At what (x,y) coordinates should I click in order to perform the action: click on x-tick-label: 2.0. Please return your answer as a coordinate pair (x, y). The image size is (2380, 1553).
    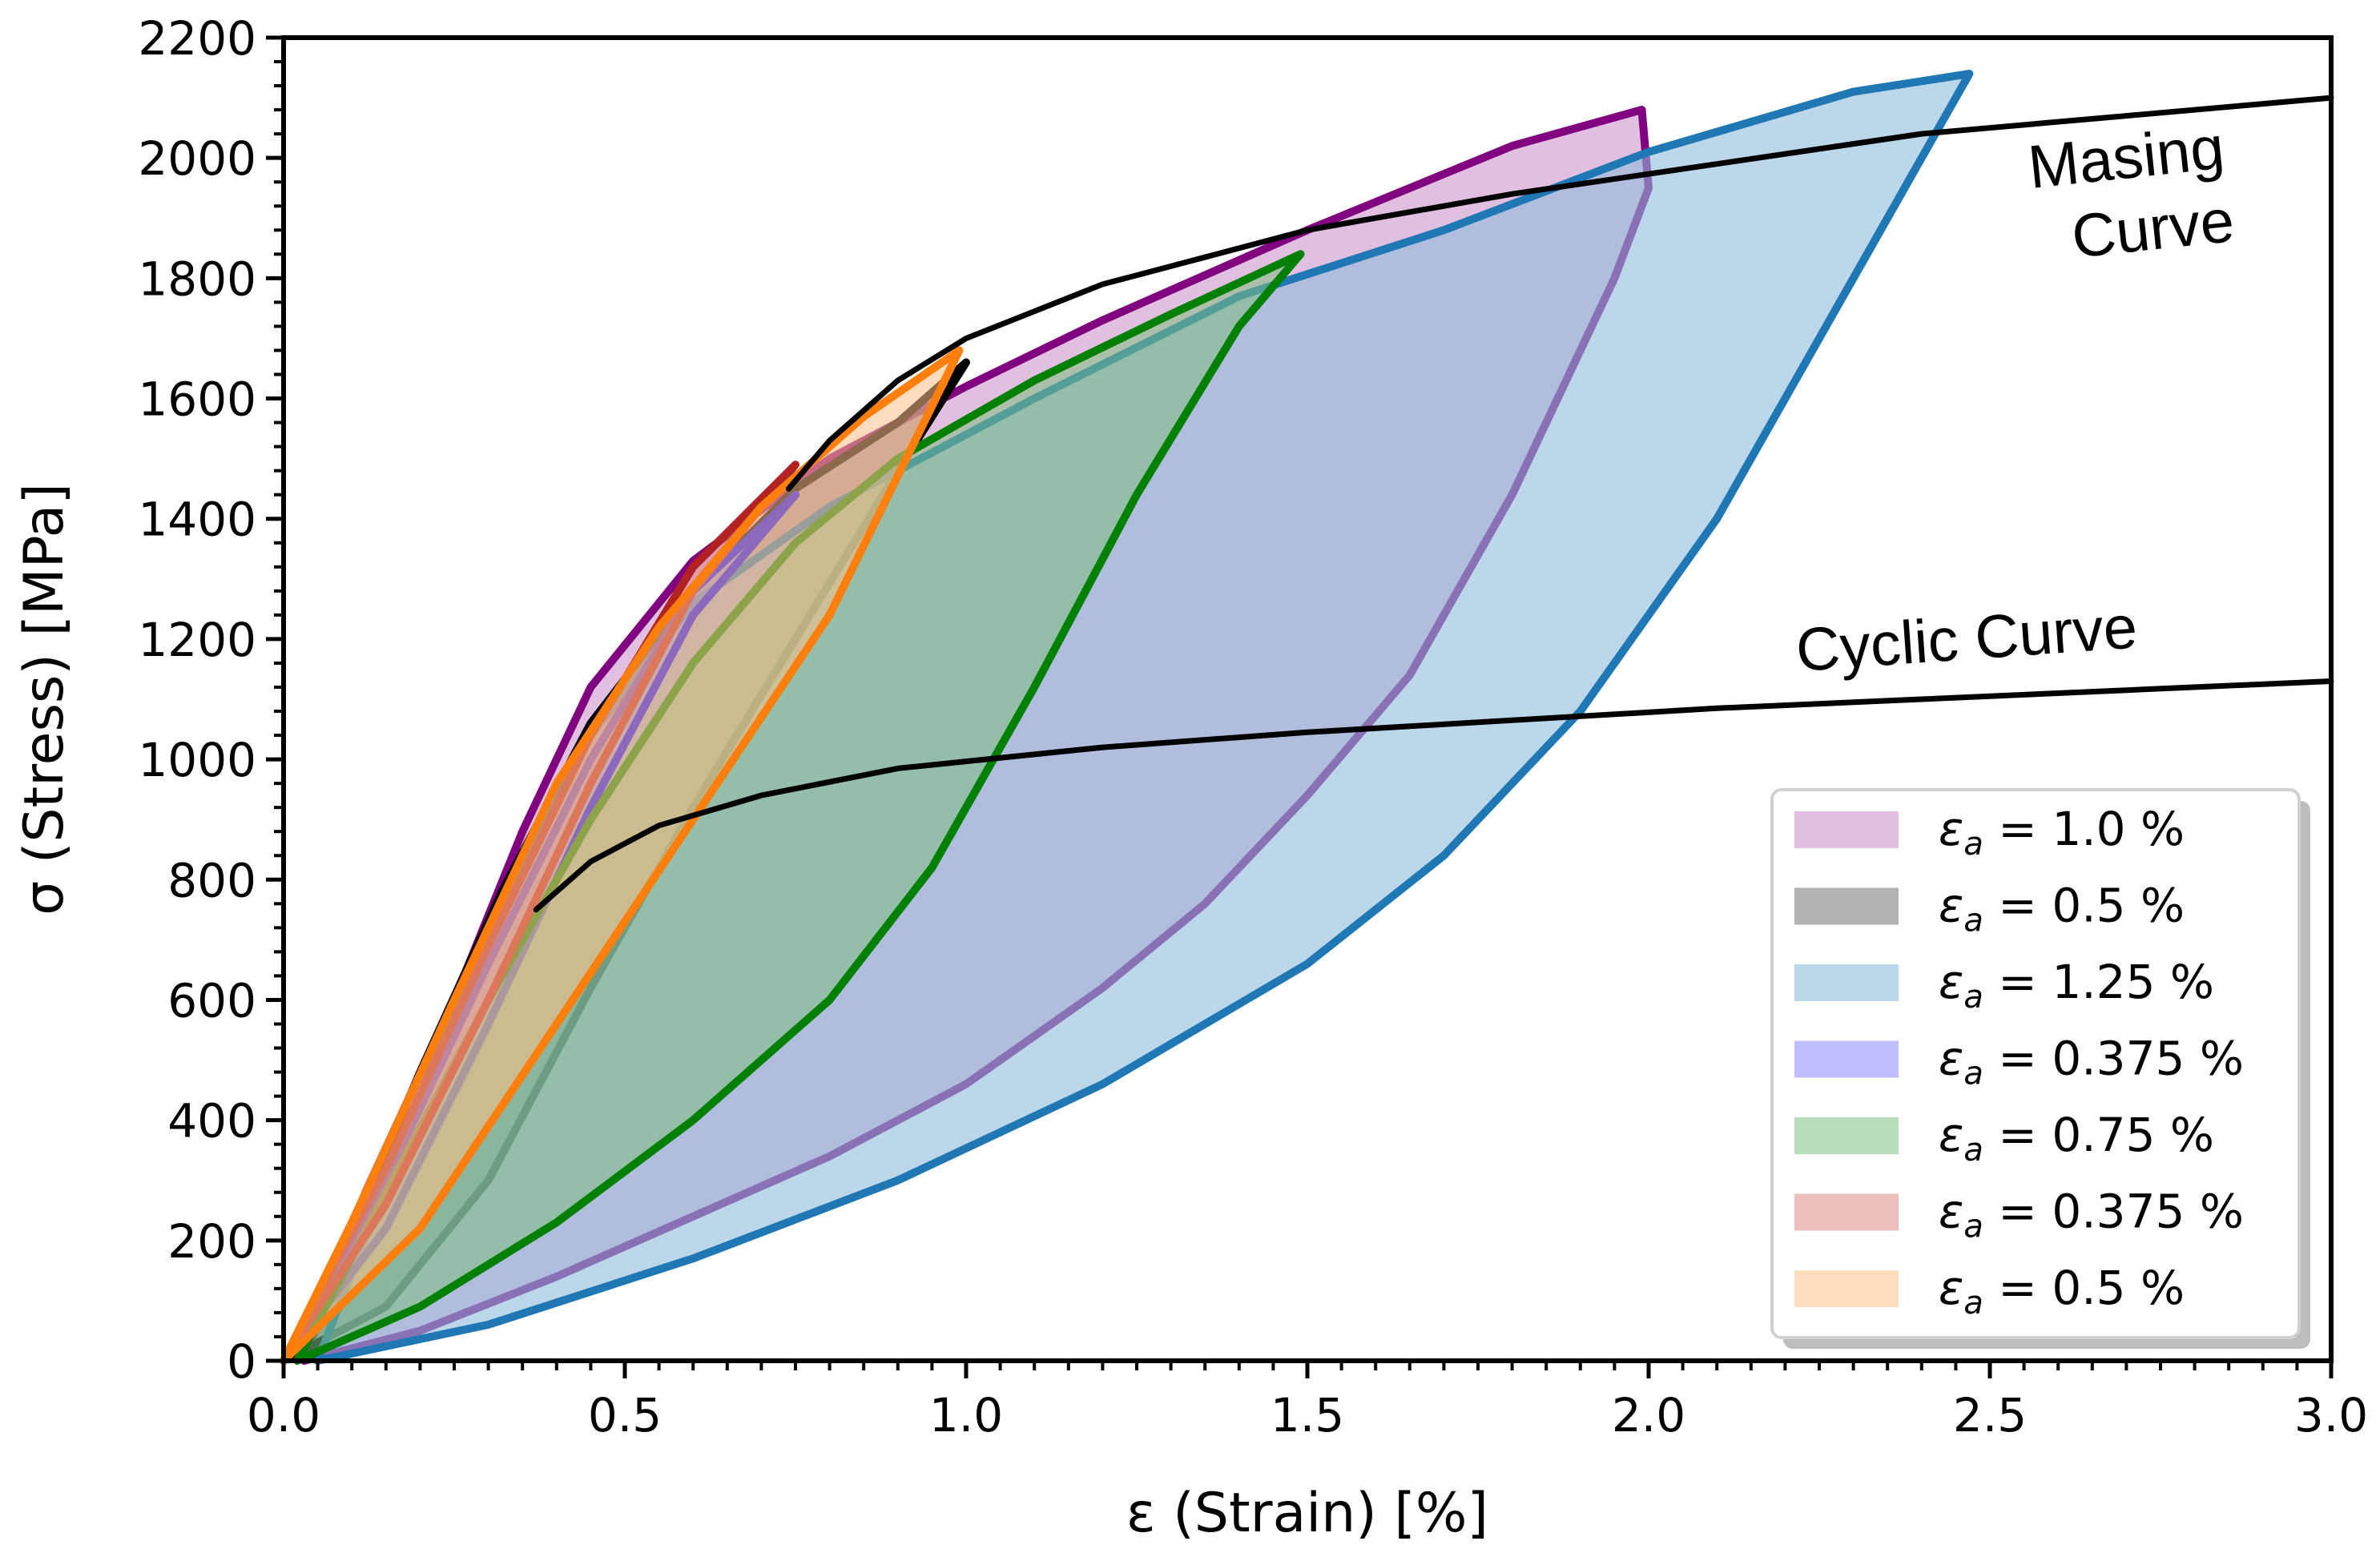
    Looking at the image, I should click on (1648, 1415).